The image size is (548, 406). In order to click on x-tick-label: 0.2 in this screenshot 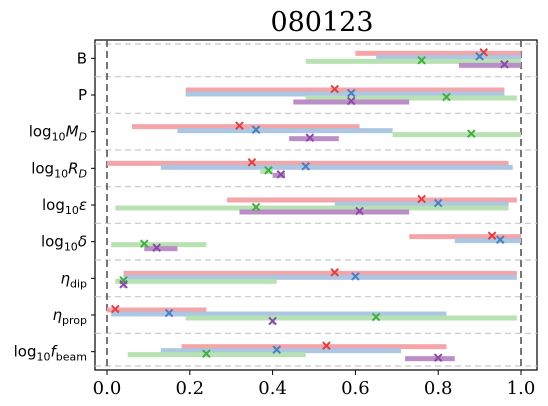, I will do `click(189, 388)`.